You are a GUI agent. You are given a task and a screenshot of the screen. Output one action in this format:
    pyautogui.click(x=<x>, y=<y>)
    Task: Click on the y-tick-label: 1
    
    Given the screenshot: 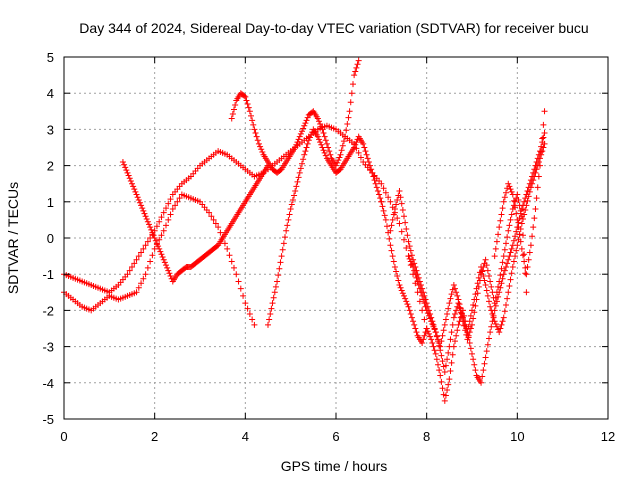 What is the action you would take?
    pyautogui.click(x=50, y=202)
    